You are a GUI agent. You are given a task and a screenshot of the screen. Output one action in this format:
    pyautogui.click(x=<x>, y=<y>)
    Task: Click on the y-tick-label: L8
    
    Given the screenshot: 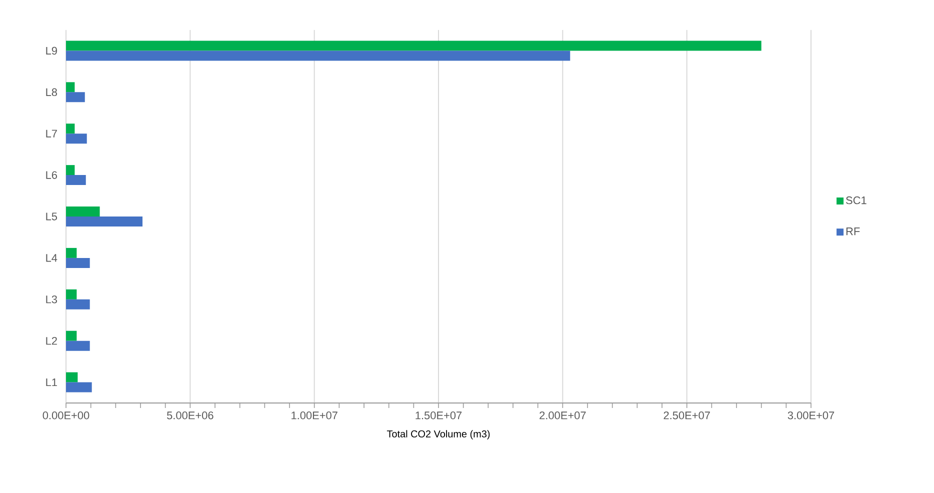 What is the action you would take?
    pyautogui.click(x=51, y=92)
    